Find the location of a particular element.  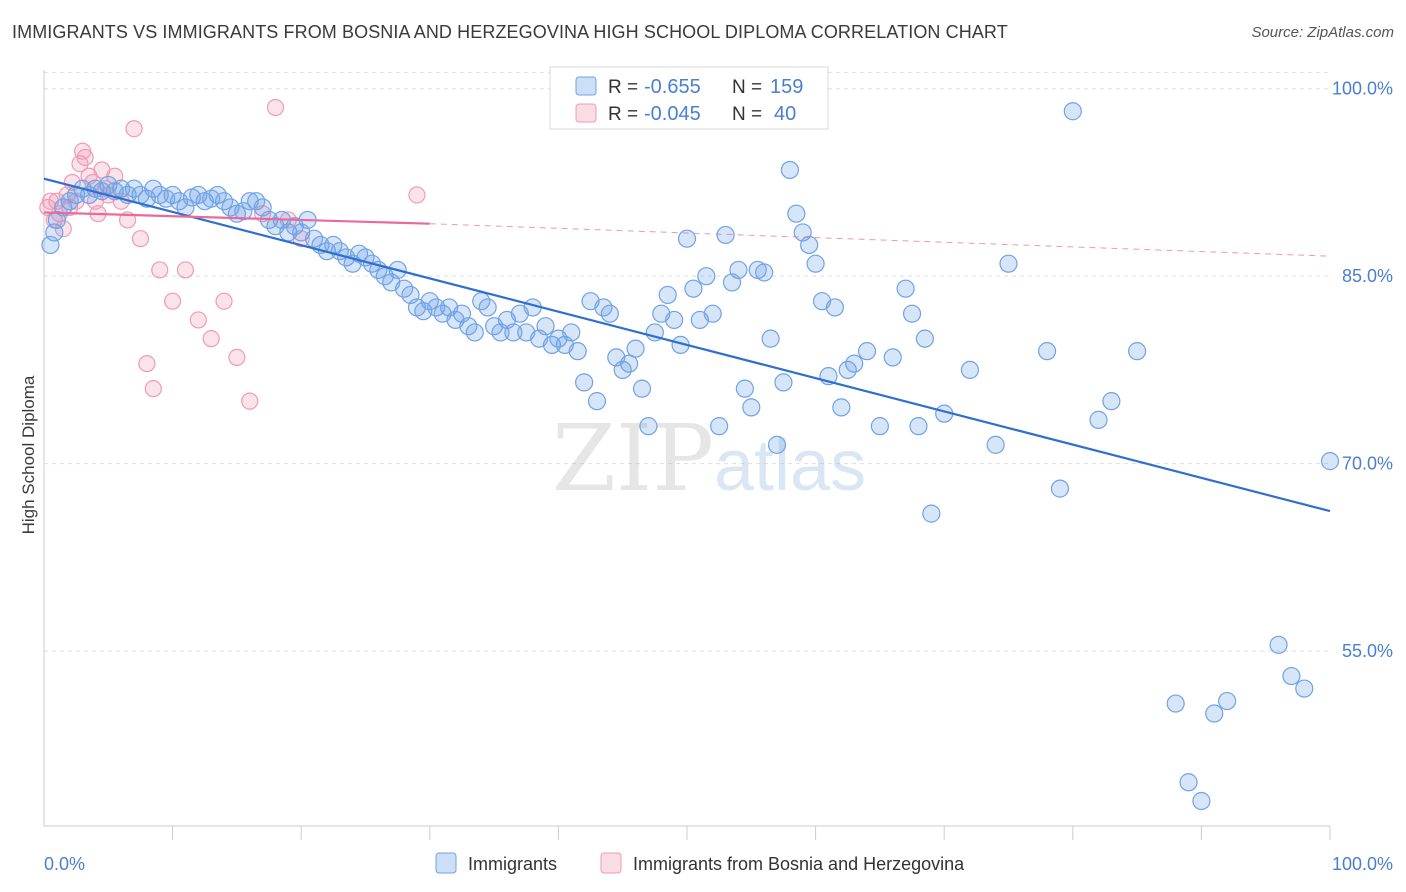

legend-n-label-1: N = is located at coordinates (747, 87).